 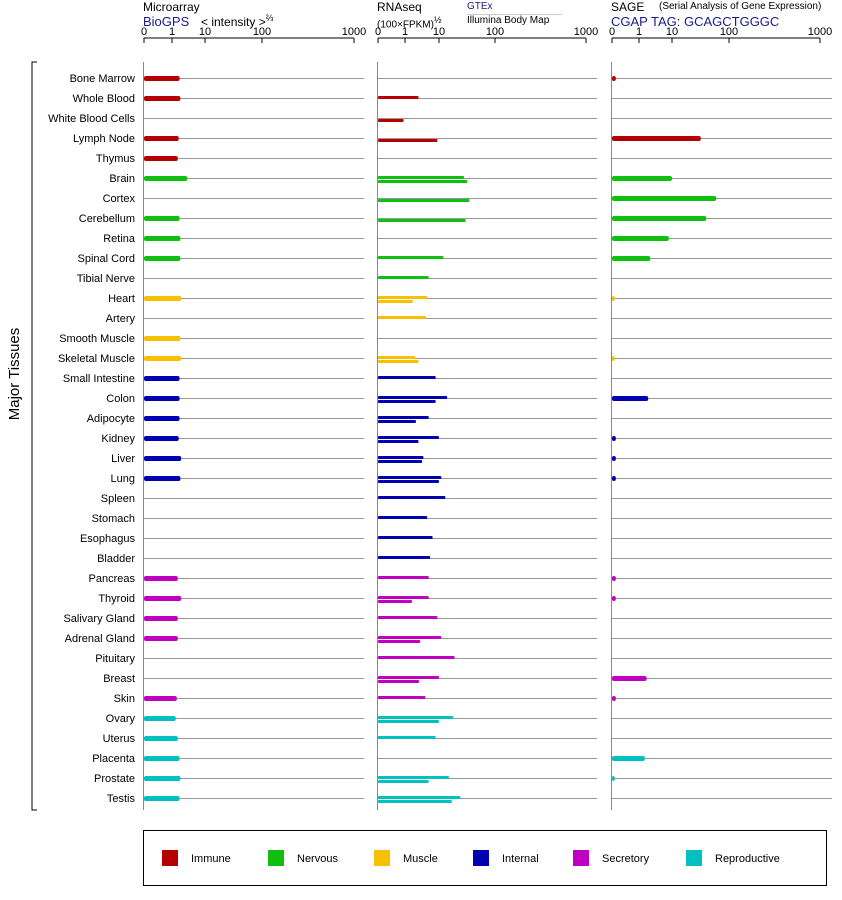 I want to click on tissue-label: Breast, so click(x=119, y=679).